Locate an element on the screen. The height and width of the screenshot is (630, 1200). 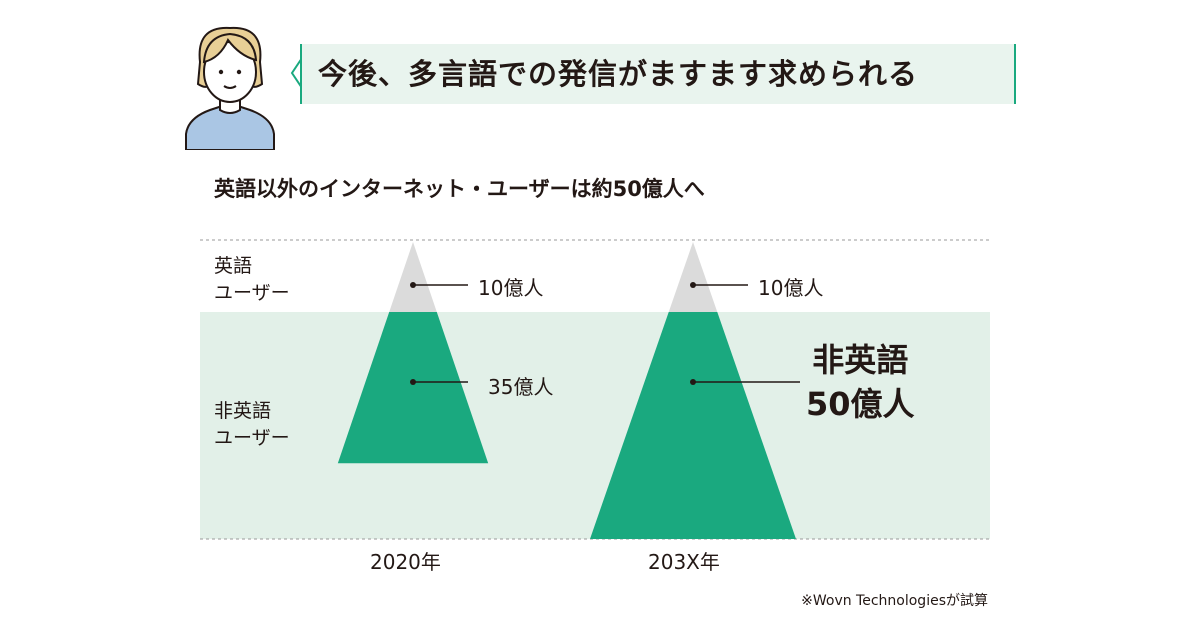
value-label-203x-non-english: 非英語 50億人 is located at coordinates (860, 382).